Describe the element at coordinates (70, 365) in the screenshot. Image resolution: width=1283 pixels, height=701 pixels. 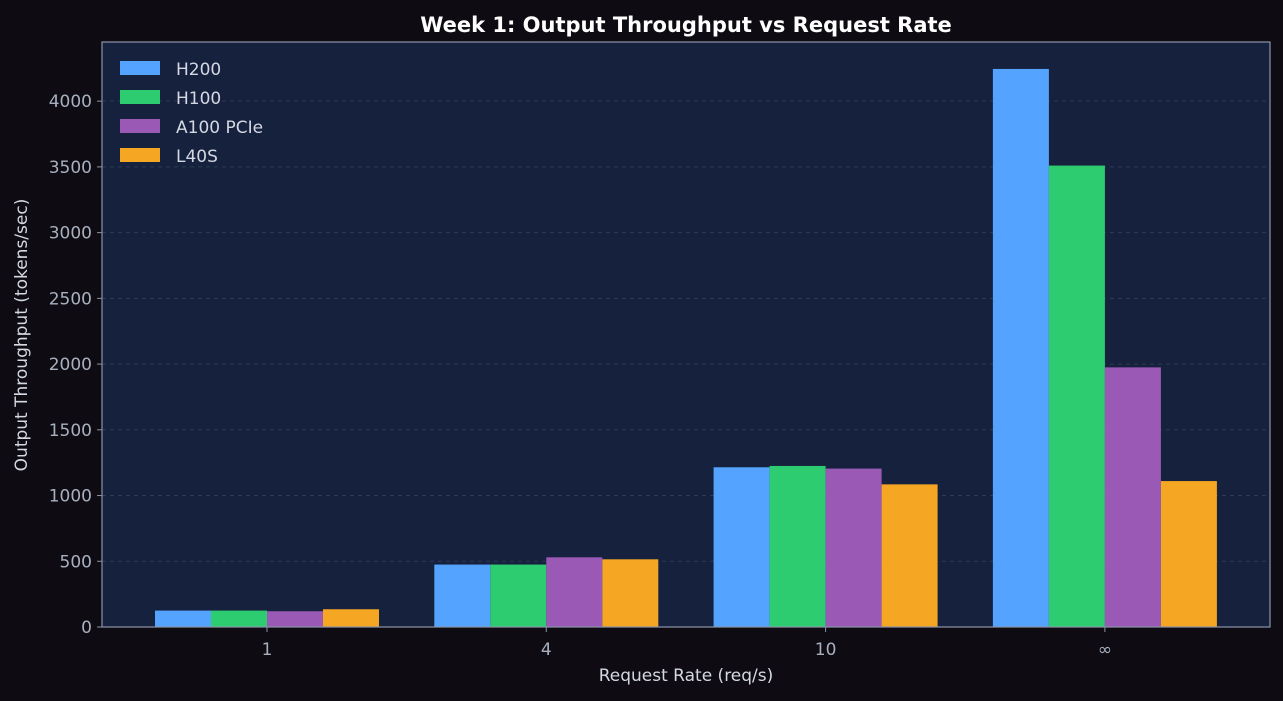
I see `y-tick-label: 2000` at that location.